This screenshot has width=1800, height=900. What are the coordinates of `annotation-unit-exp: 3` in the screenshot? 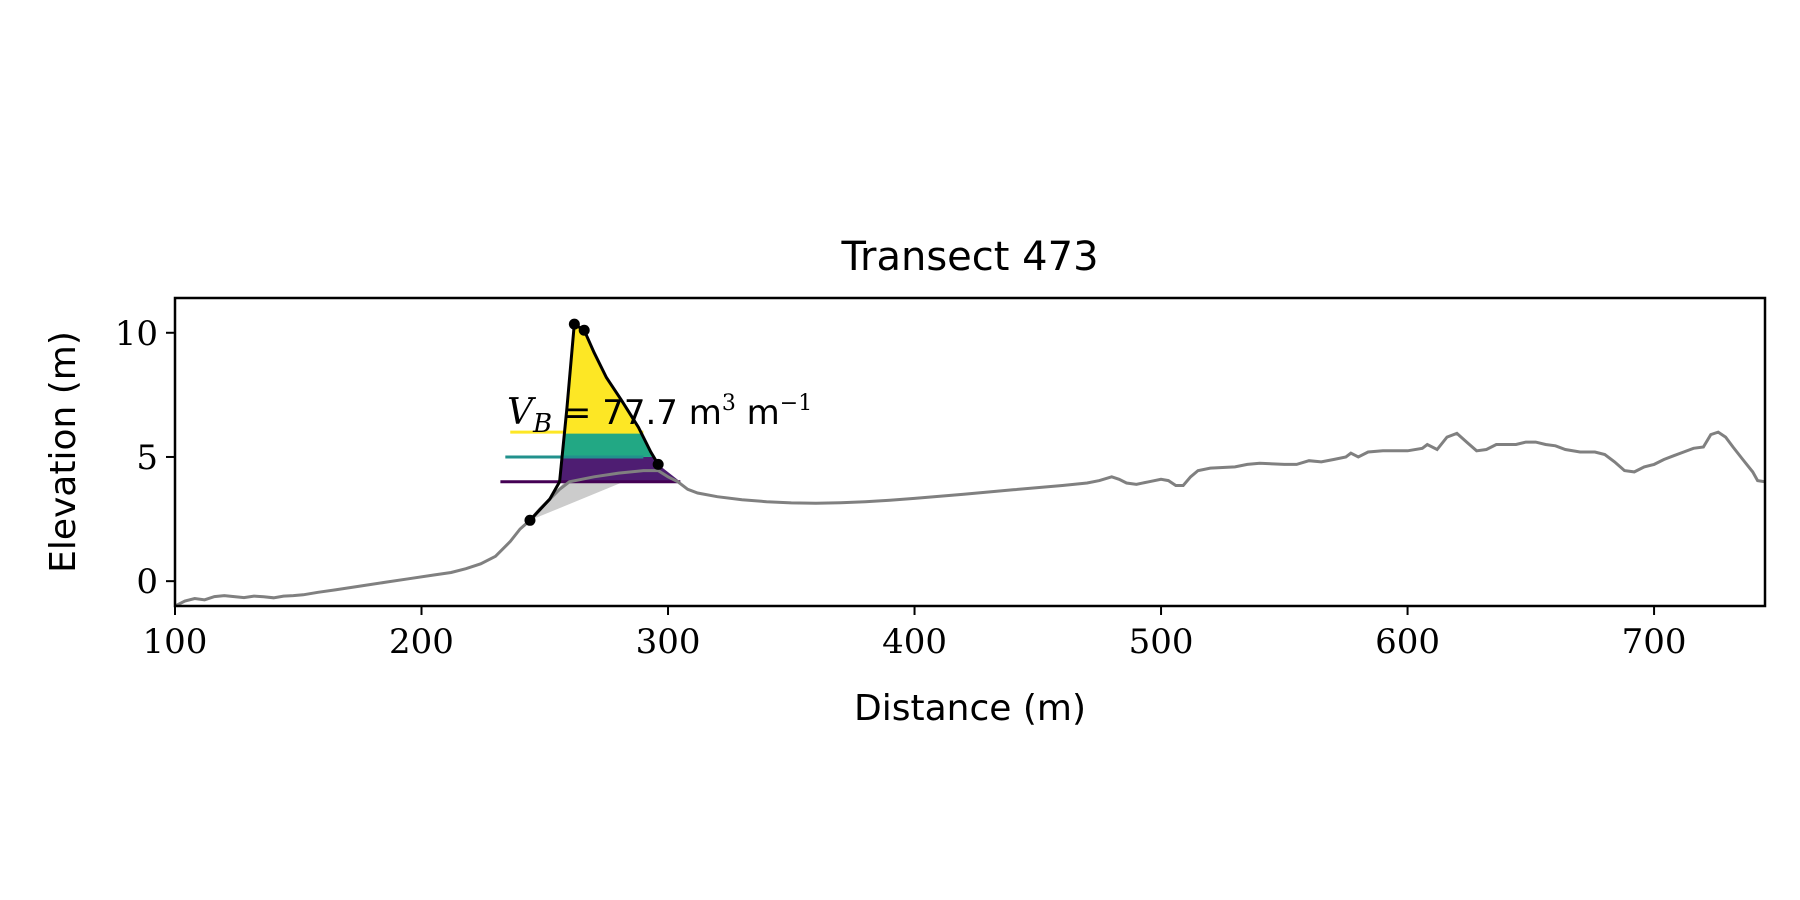 It's located at (729, 403).